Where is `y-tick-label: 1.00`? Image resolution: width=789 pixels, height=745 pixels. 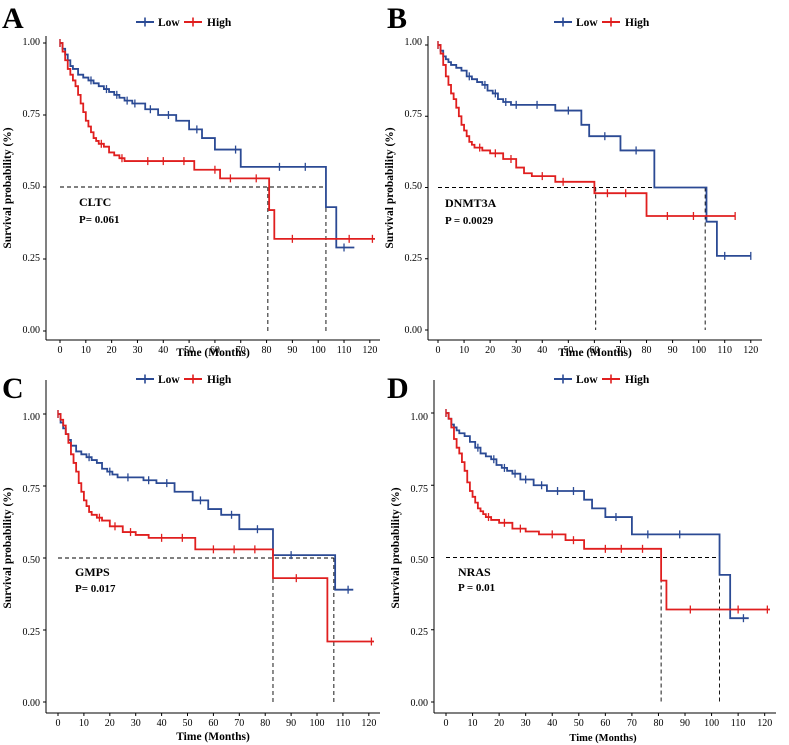
y-tick-label: 1.00 is located at coordinates (420, 417).